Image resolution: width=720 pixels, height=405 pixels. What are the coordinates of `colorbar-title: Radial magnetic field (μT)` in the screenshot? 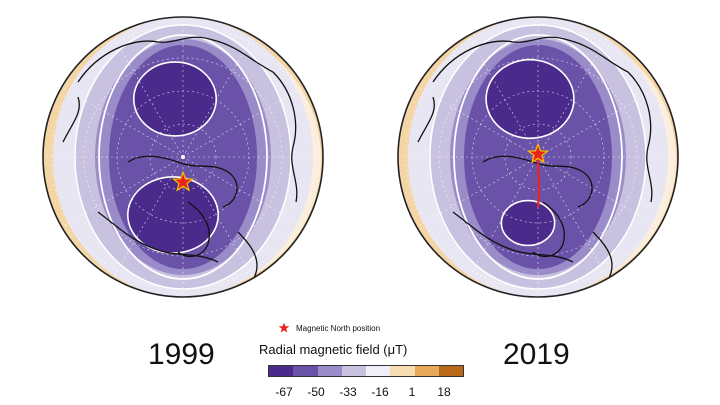 It's located at (333, 349).